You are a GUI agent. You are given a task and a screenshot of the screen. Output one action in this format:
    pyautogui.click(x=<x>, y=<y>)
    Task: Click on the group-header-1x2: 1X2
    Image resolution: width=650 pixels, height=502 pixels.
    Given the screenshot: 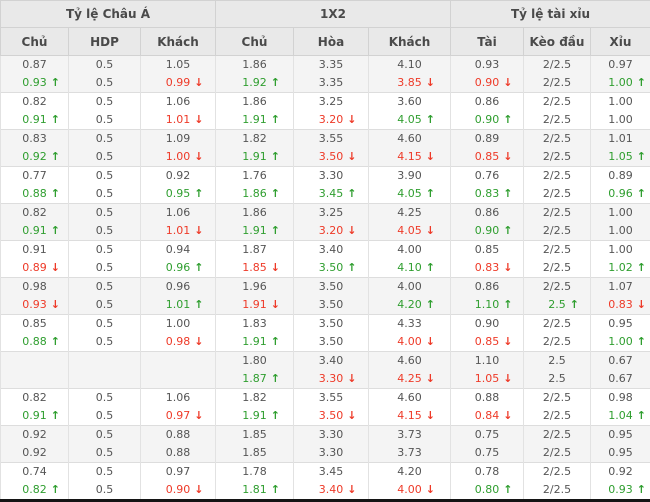 What is the action you would take?
    pyautogui.click(x=333, y=14)
    